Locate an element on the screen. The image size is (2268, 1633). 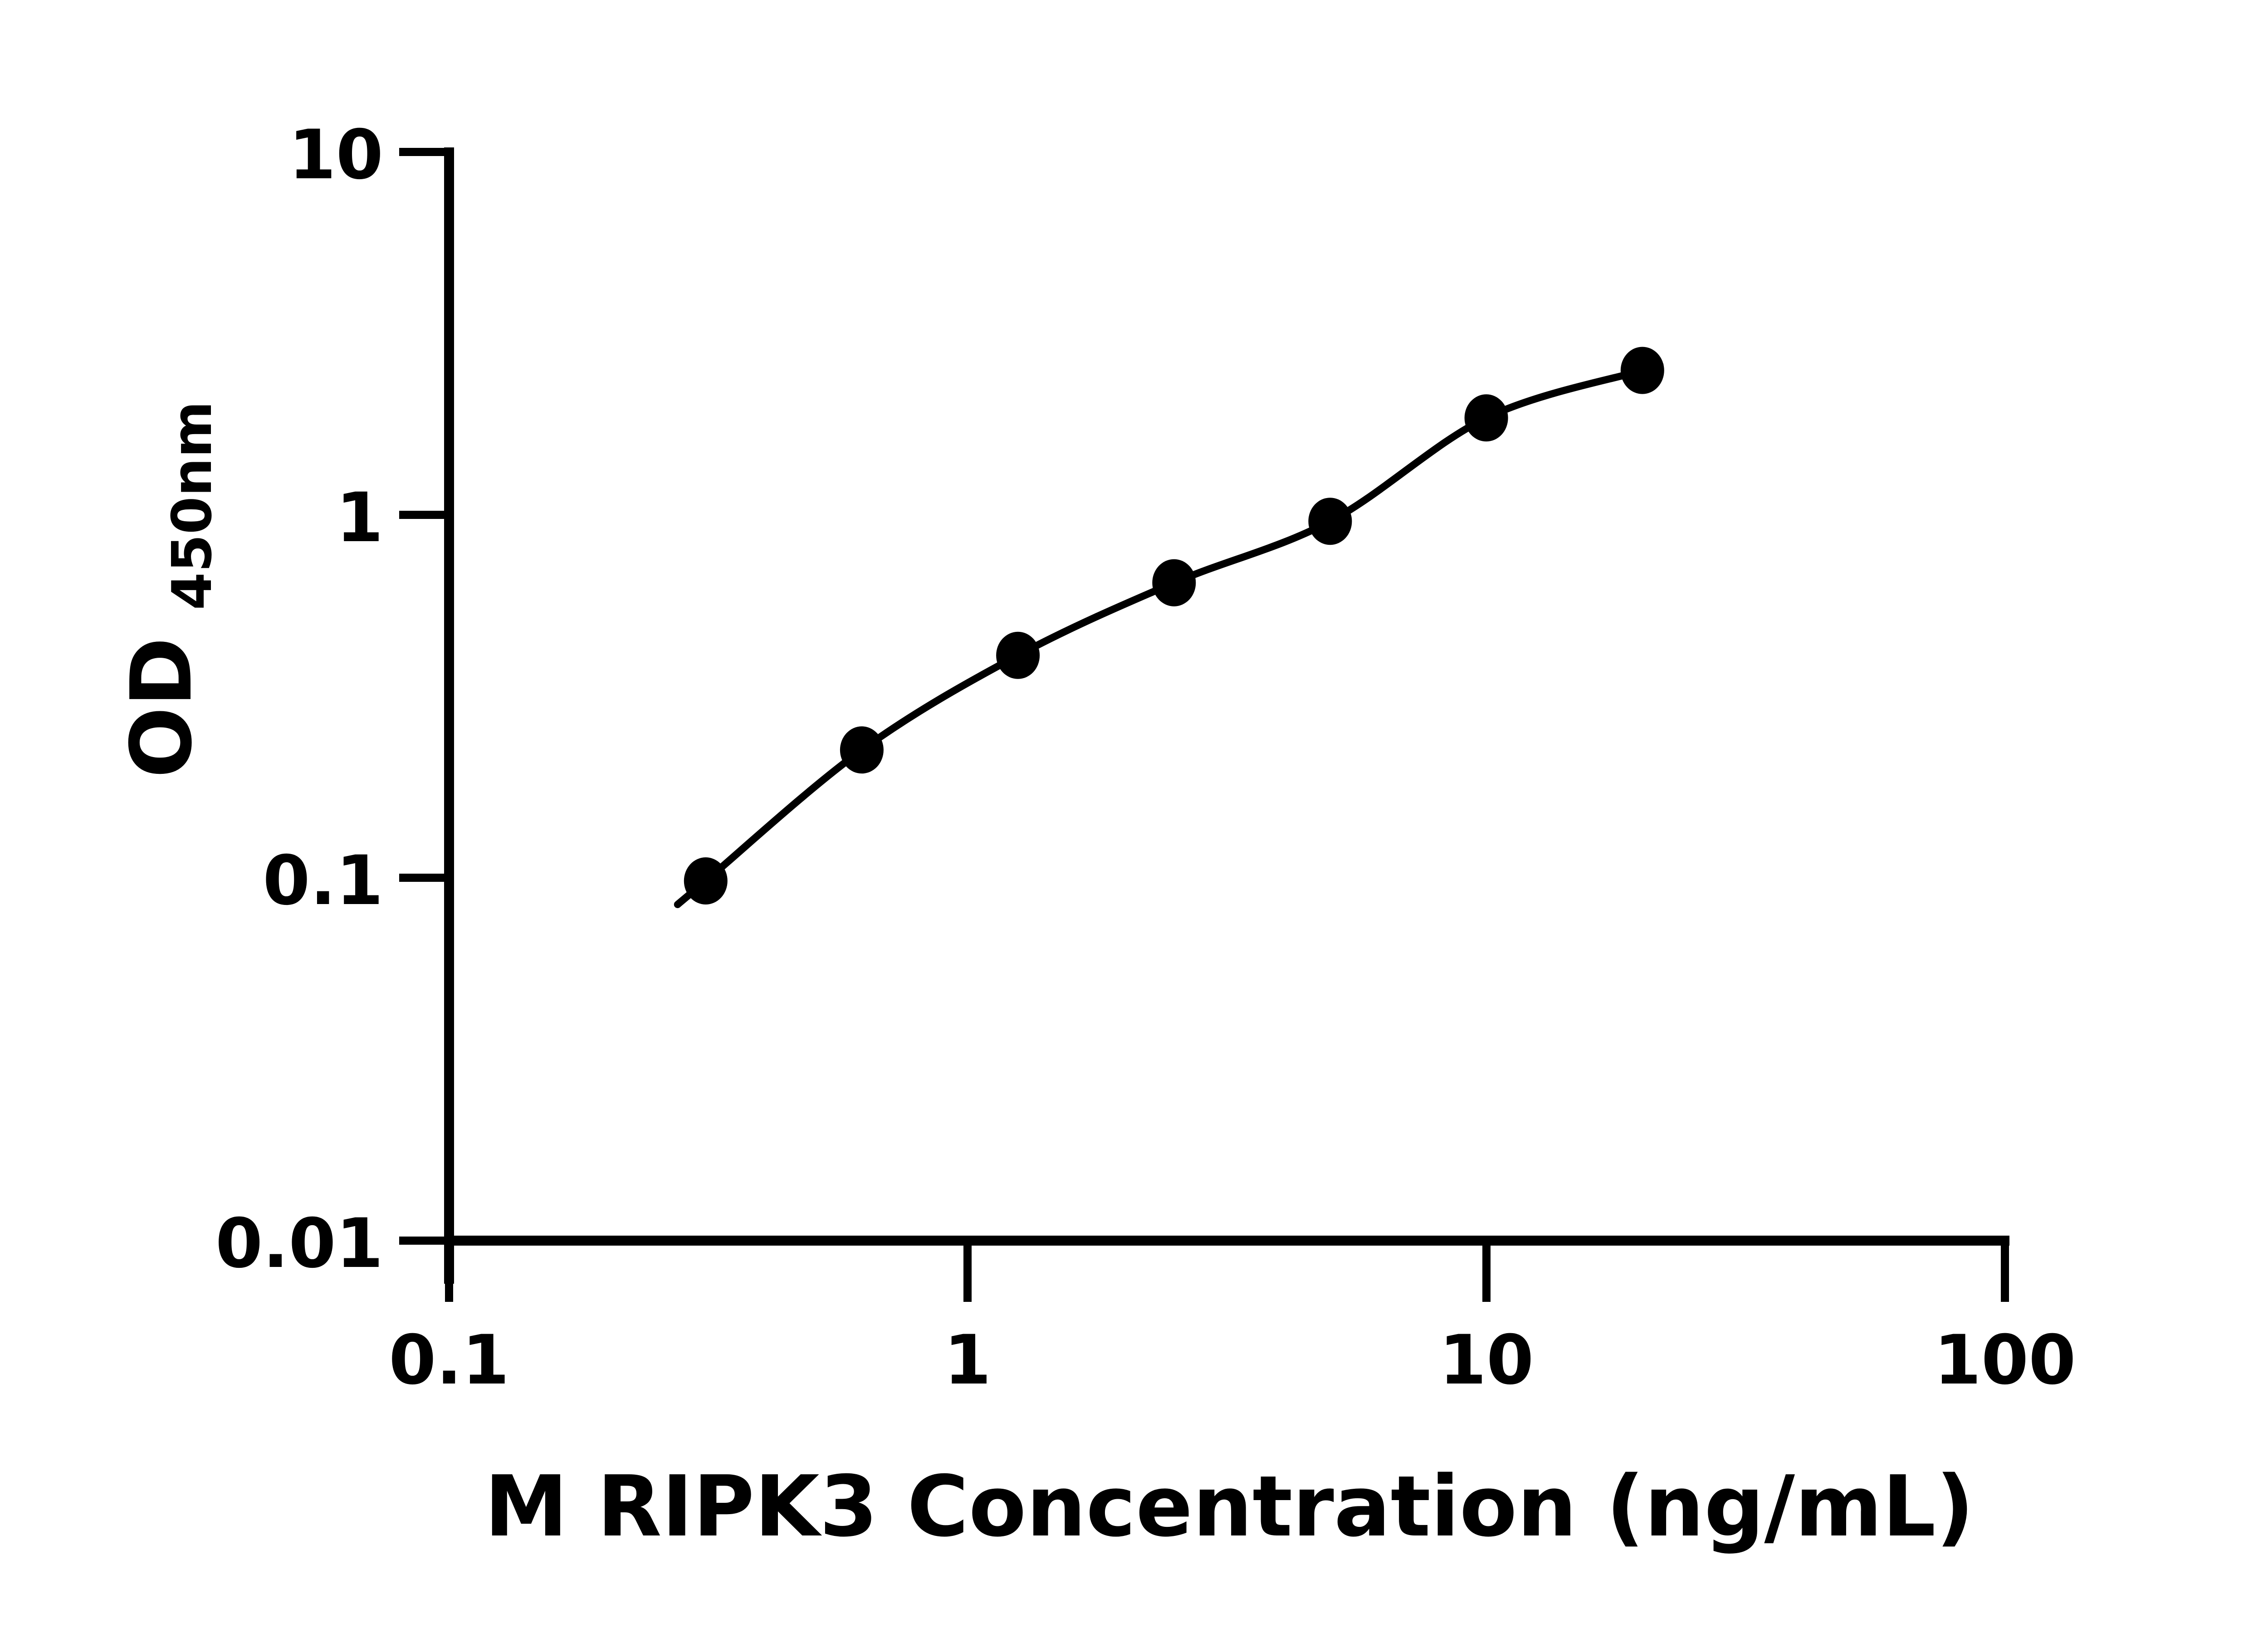
data-point-group is located at coordinates (1174, 626).